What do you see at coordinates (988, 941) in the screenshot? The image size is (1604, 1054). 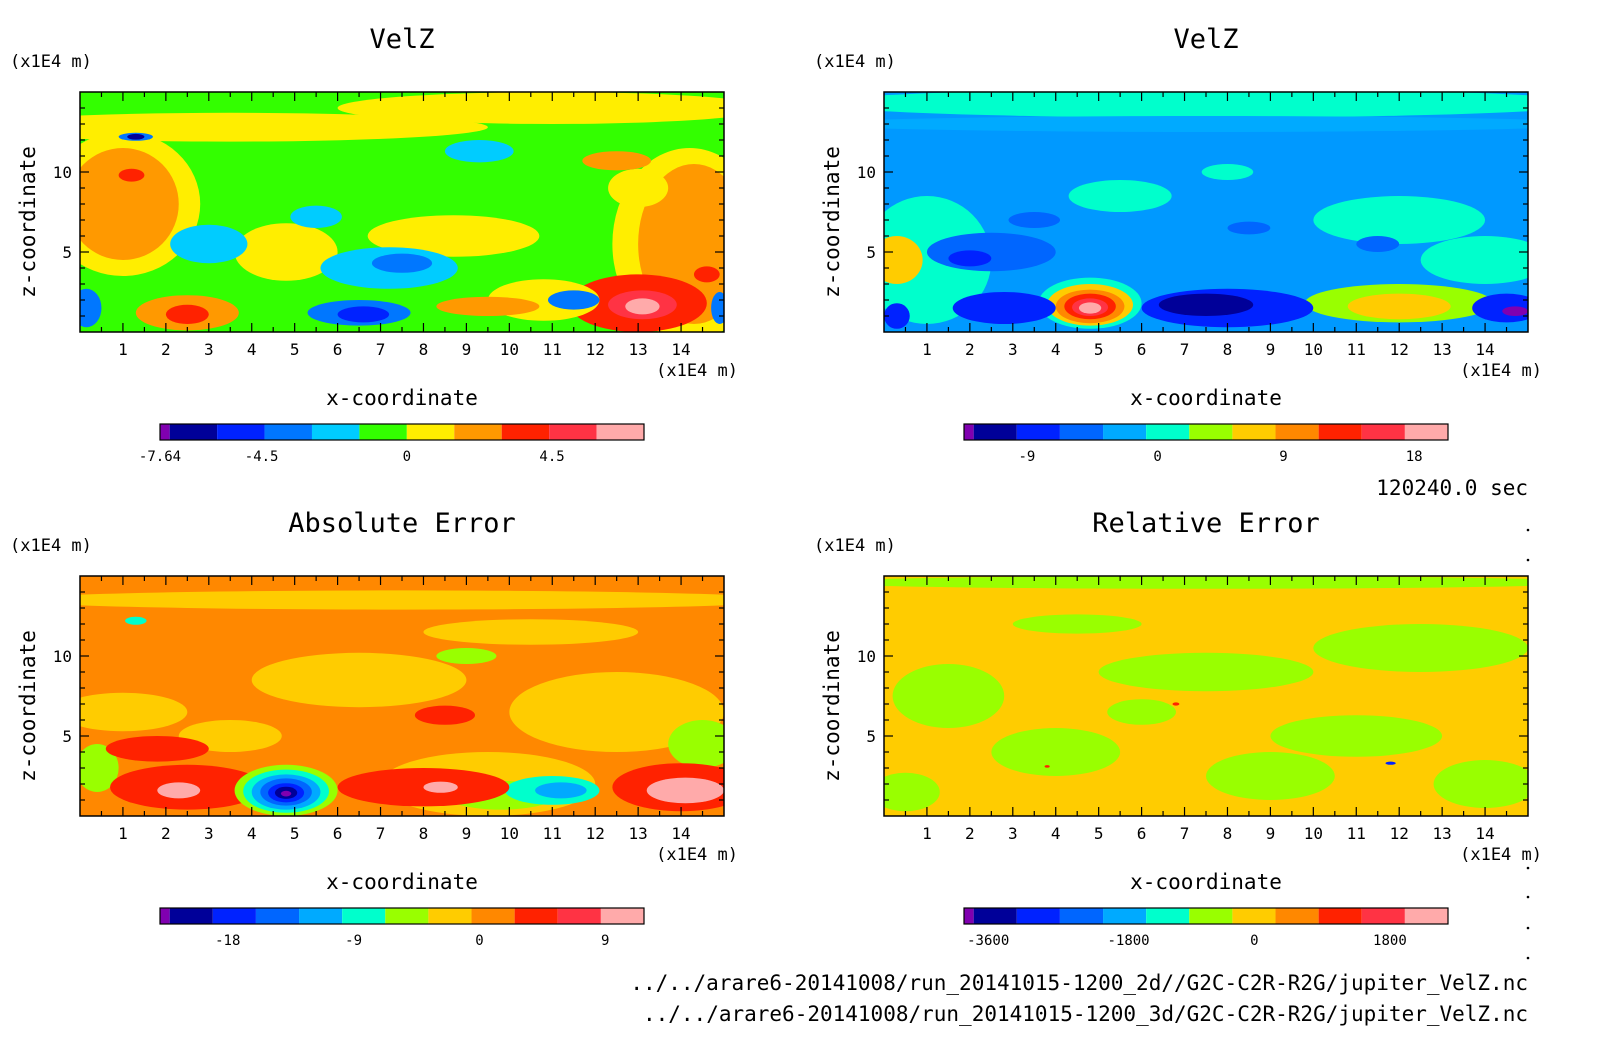 I see `colorbar-label: -3600` at bounding box center [988, 941].